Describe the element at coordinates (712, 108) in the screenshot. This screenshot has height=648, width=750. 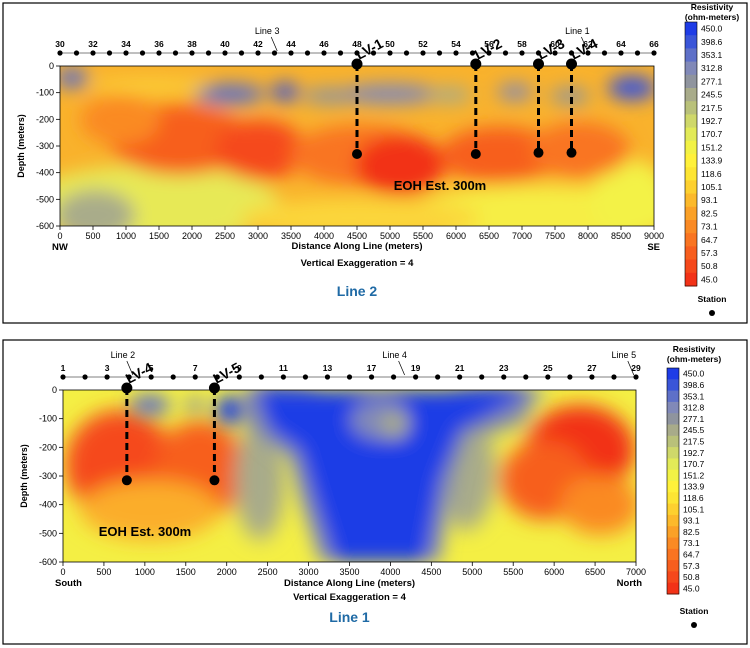
I see `legend-value: 217.5` at that location.